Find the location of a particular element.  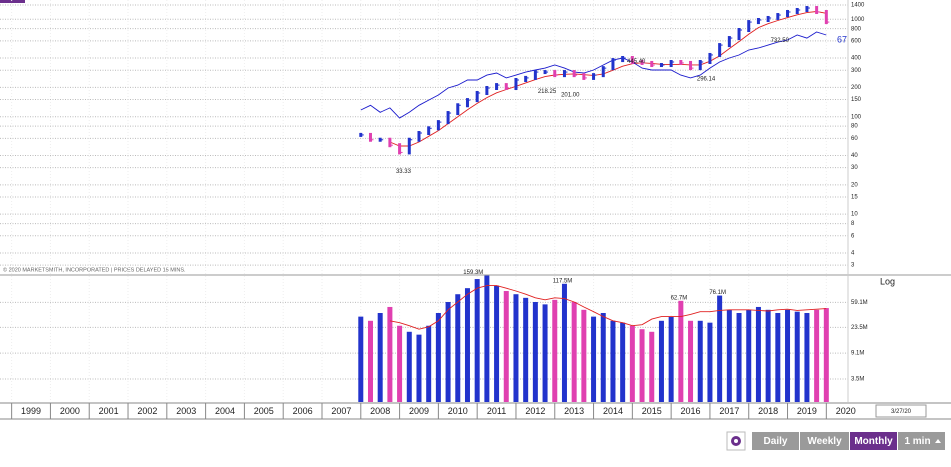

year-label: 2010 is located at coordinates (458, 411).